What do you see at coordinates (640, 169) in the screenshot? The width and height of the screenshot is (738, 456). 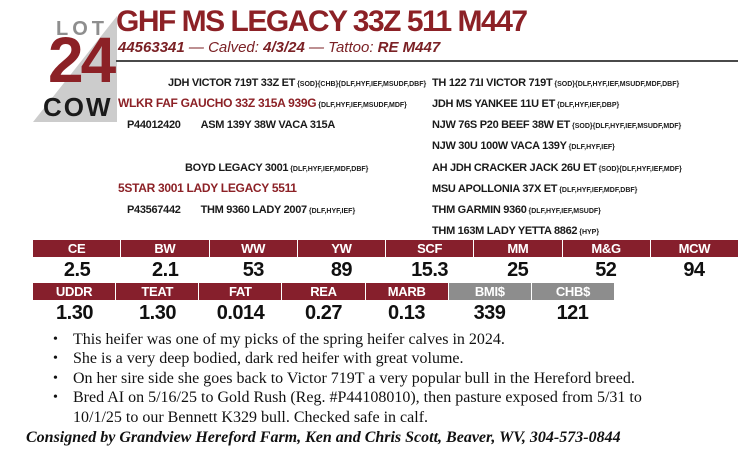 I see `trait-suffix: {SOD}{DLF,HYF,IEF,MDF}` at bounding box center [640, 169].